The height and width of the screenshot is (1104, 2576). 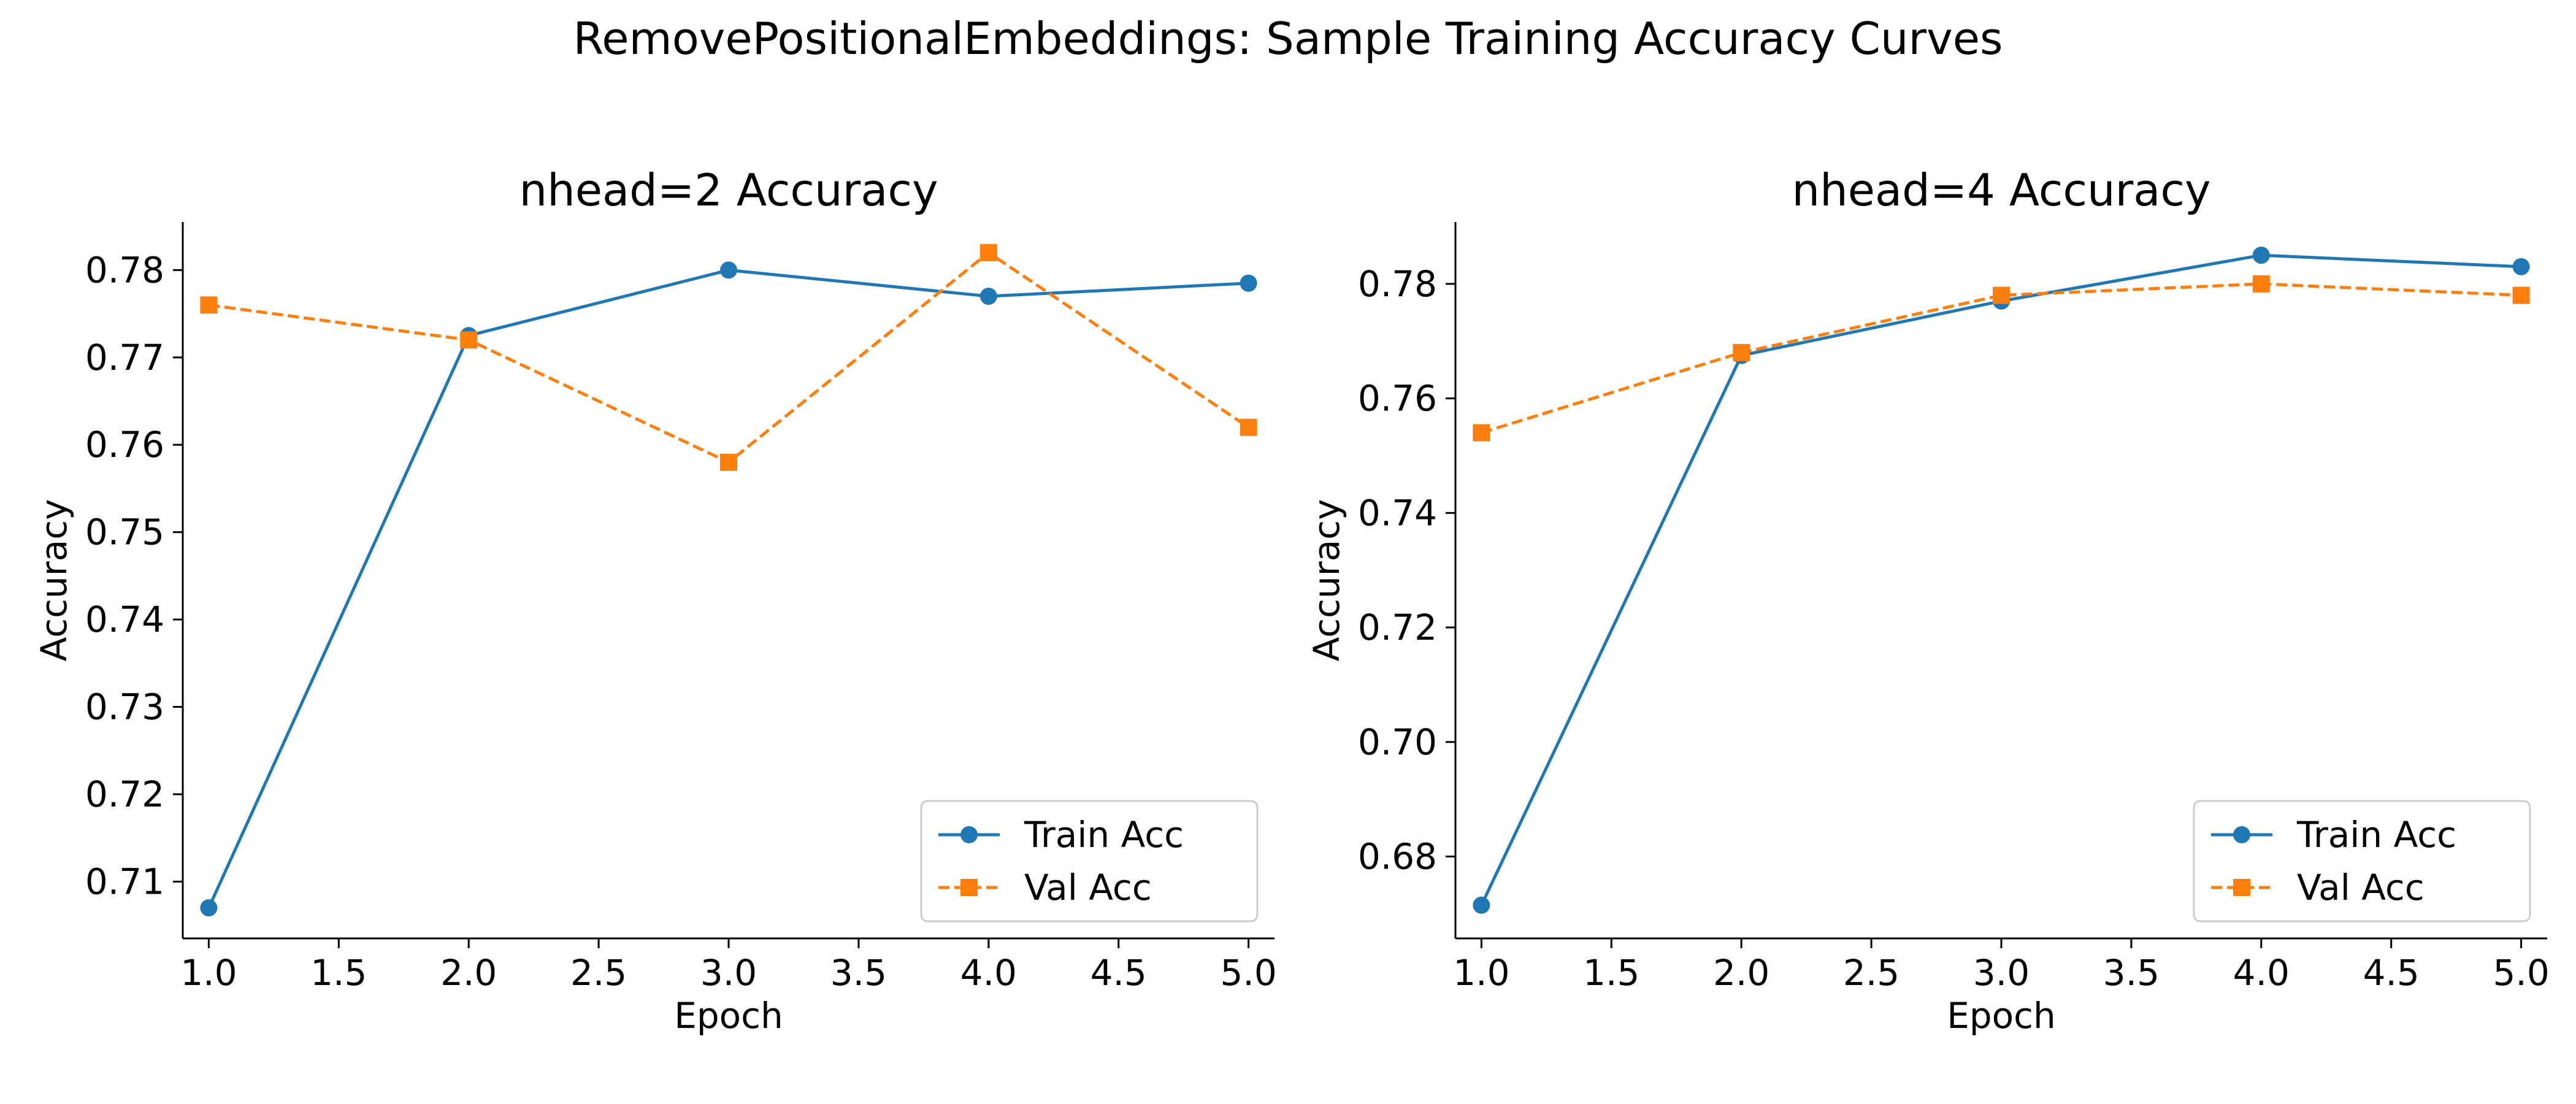 What do you see at coordinates (124, 532) in the screenshot?
I see `y-tick-label: 0.75` at bounding box center [124, 532].